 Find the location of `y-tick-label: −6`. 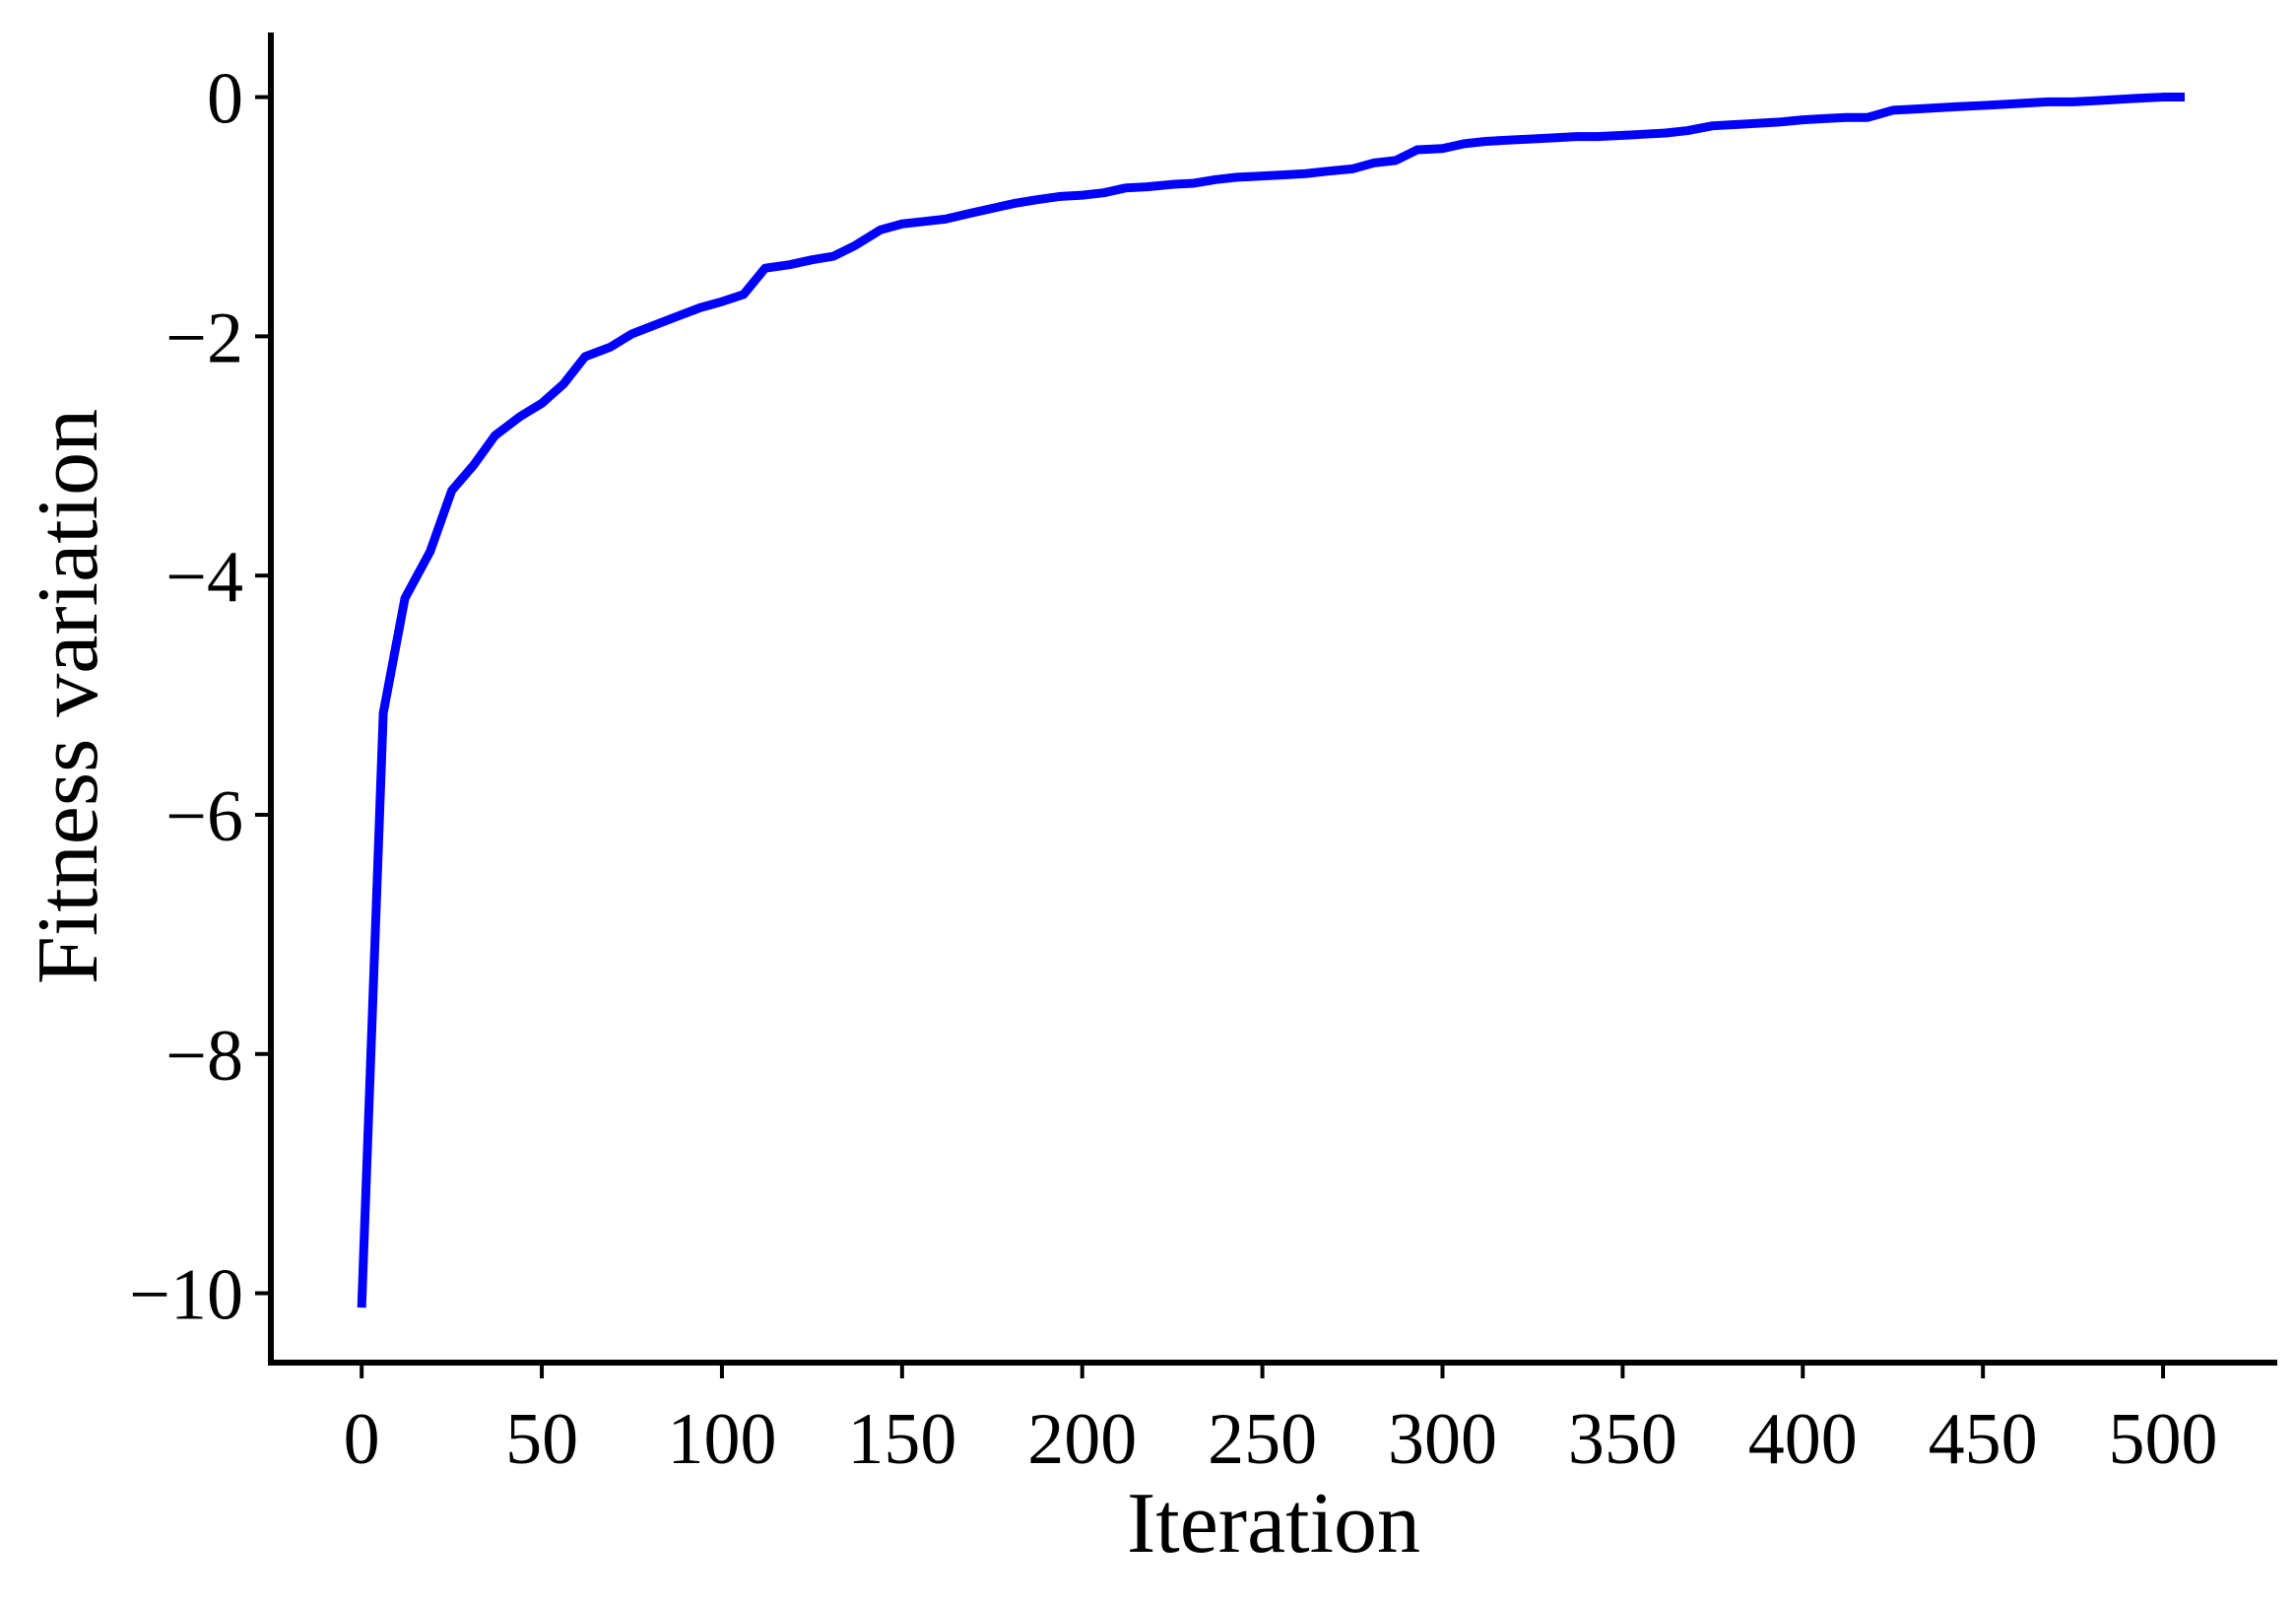

y-tick-label: −6 is located at coordinates (204, 816).